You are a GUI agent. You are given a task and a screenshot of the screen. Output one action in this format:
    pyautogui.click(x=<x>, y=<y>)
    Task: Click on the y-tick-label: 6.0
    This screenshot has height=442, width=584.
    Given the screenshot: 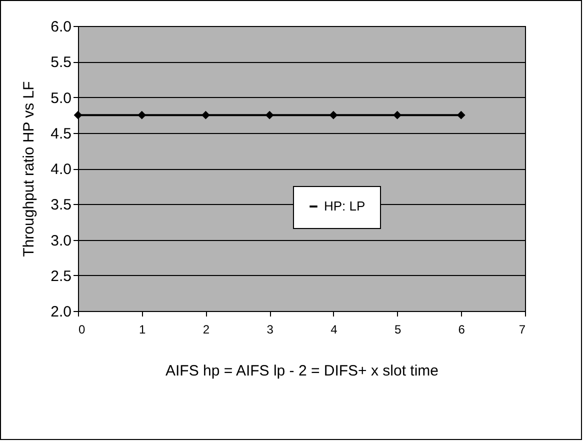 What is the action you would take?
    pyautogui.click(x=61, y=27)
    